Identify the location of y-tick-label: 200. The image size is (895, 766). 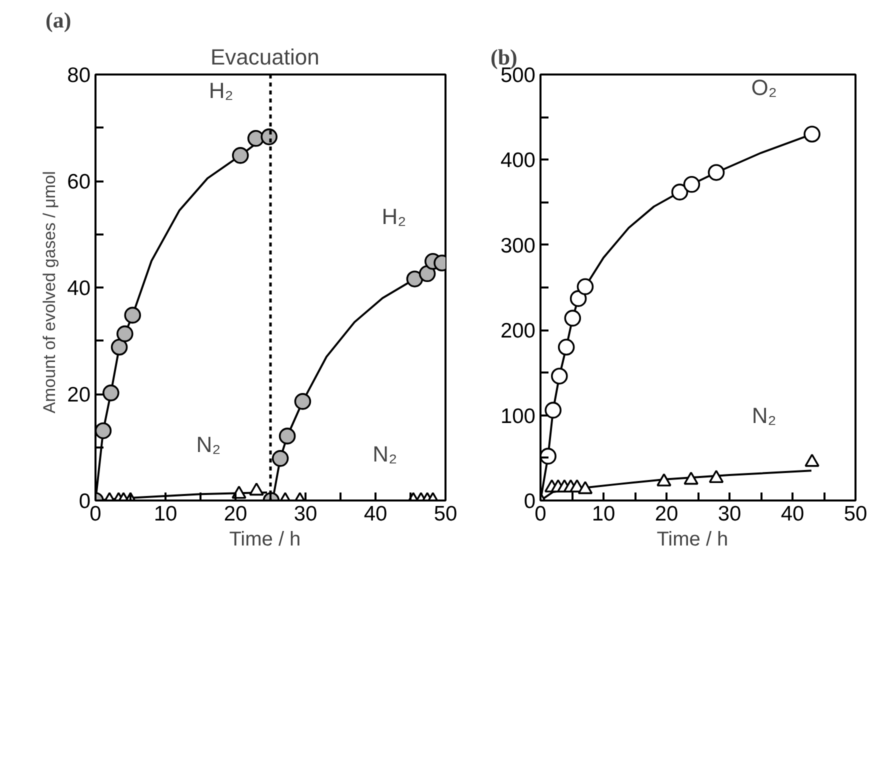
(518, 331).